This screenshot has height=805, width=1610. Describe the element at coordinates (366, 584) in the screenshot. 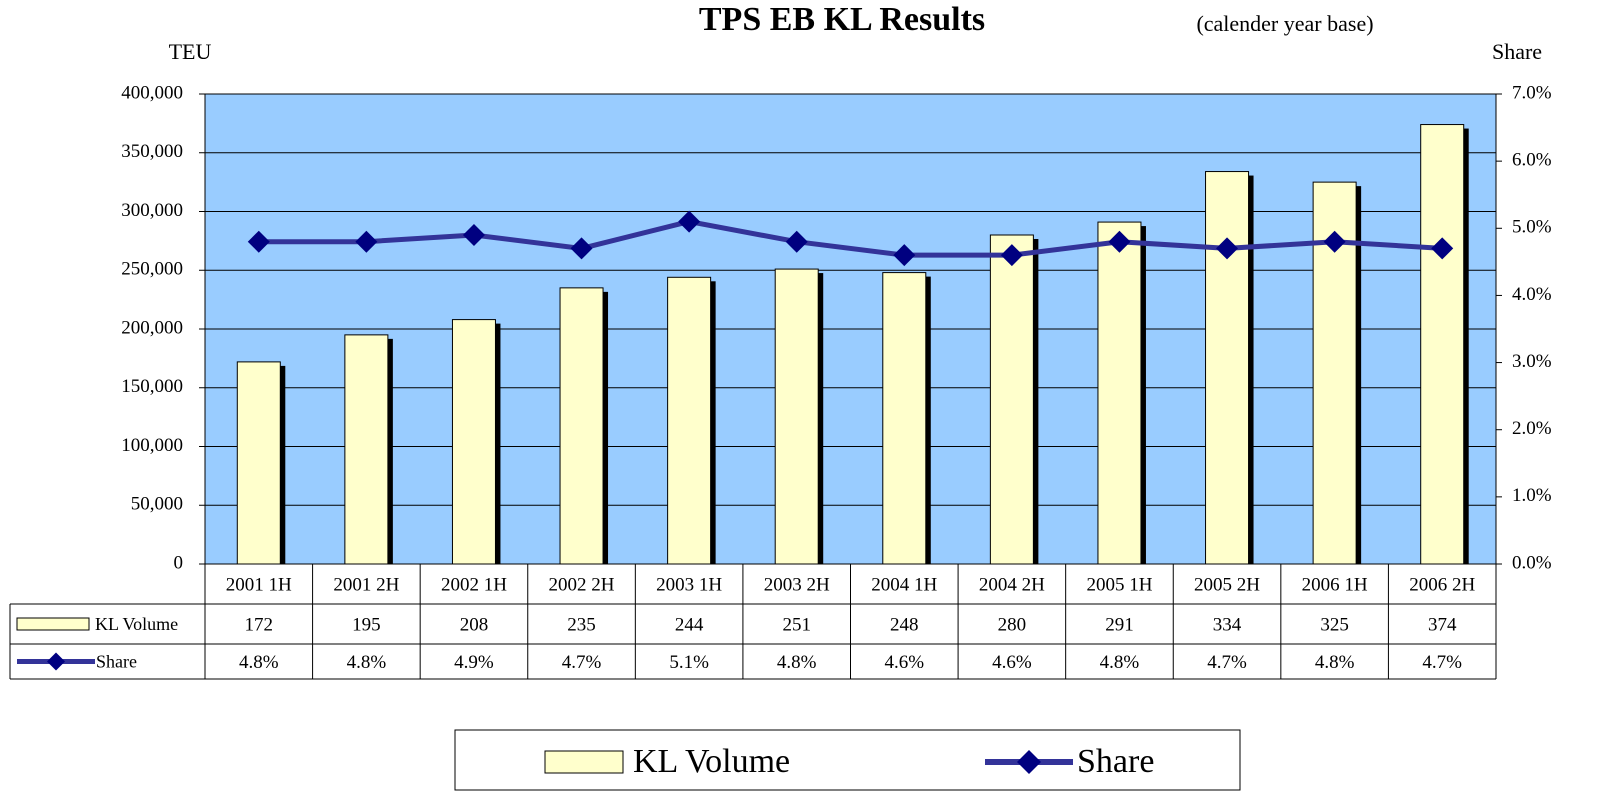

I see `x-tick-label: 2001 2H` at that location.